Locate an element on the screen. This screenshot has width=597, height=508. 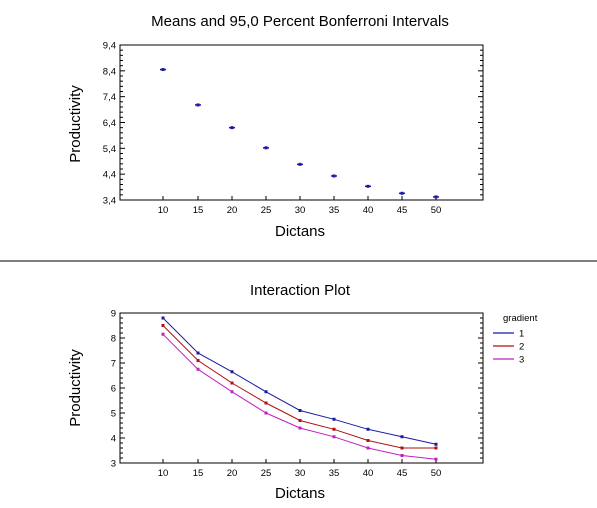
interaction-x-axis: 10 15 20 25 30 35 40 45 50 is located at coordinates (300, 469).